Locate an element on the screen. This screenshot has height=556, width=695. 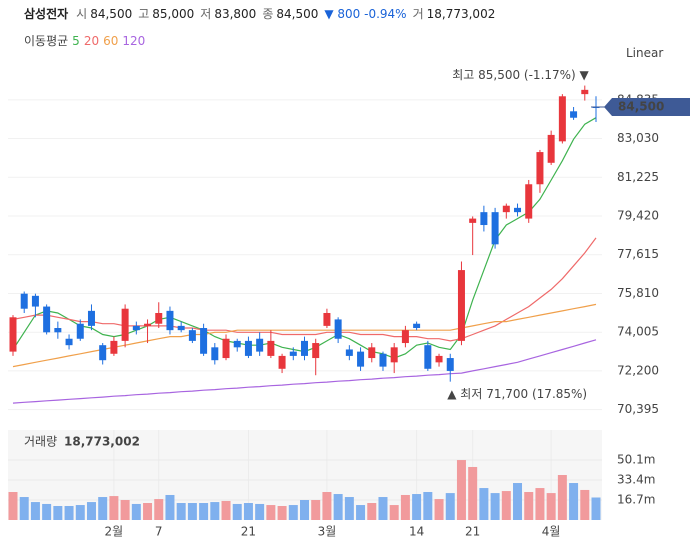
max-annotation: 최고 85,500 (-1.17%) ▼ is located at coordinates (520, 75).